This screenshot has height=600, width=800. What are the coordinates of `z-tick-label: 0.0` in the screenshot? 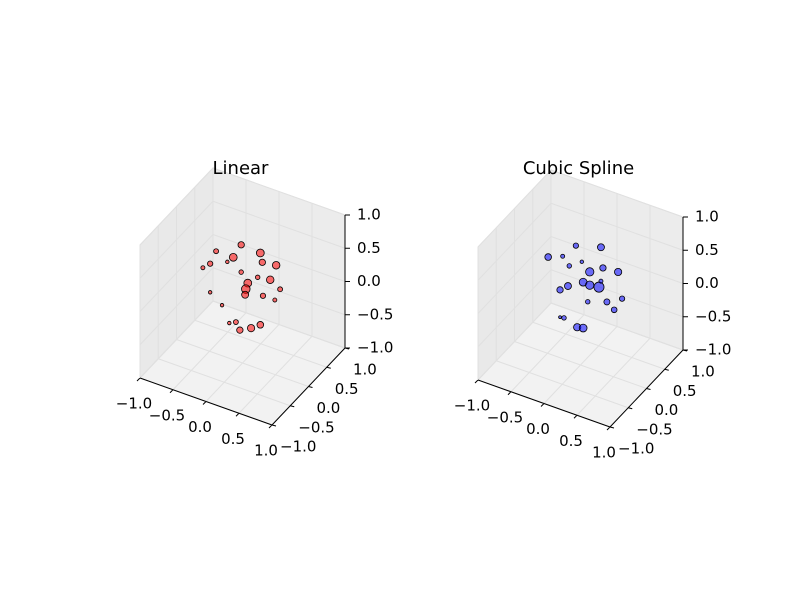 It's located at (707, 283).